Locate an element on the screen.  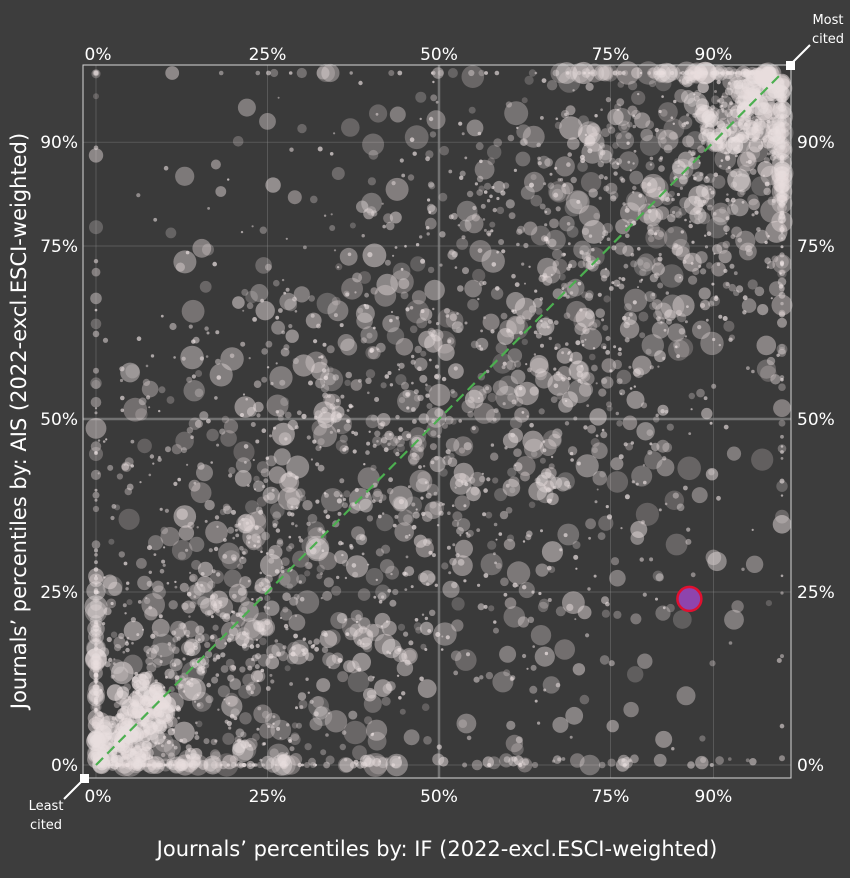
highlighted-journal-point is located at coordinates (689, 599).